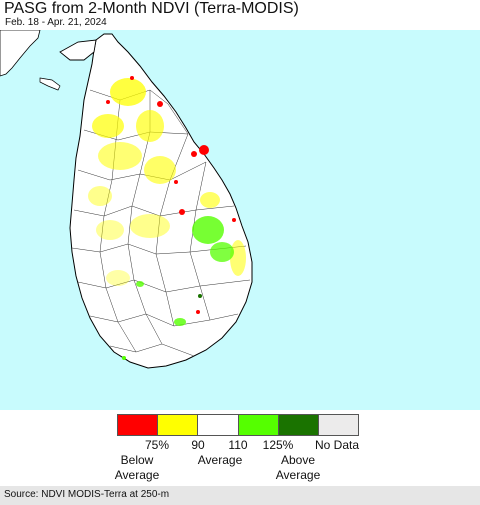 This screenshot has height=505, width=480. What do you see at coordinates (157, 445) in the screenshot?
I see `legend-tick-75: 75%` at bounding box center [157, 445].